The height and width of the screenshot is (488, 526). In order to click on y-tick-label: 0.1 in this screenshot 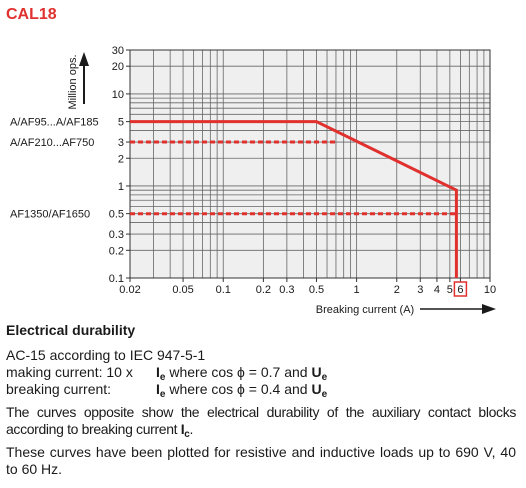, I will do `click(116, 279)`.